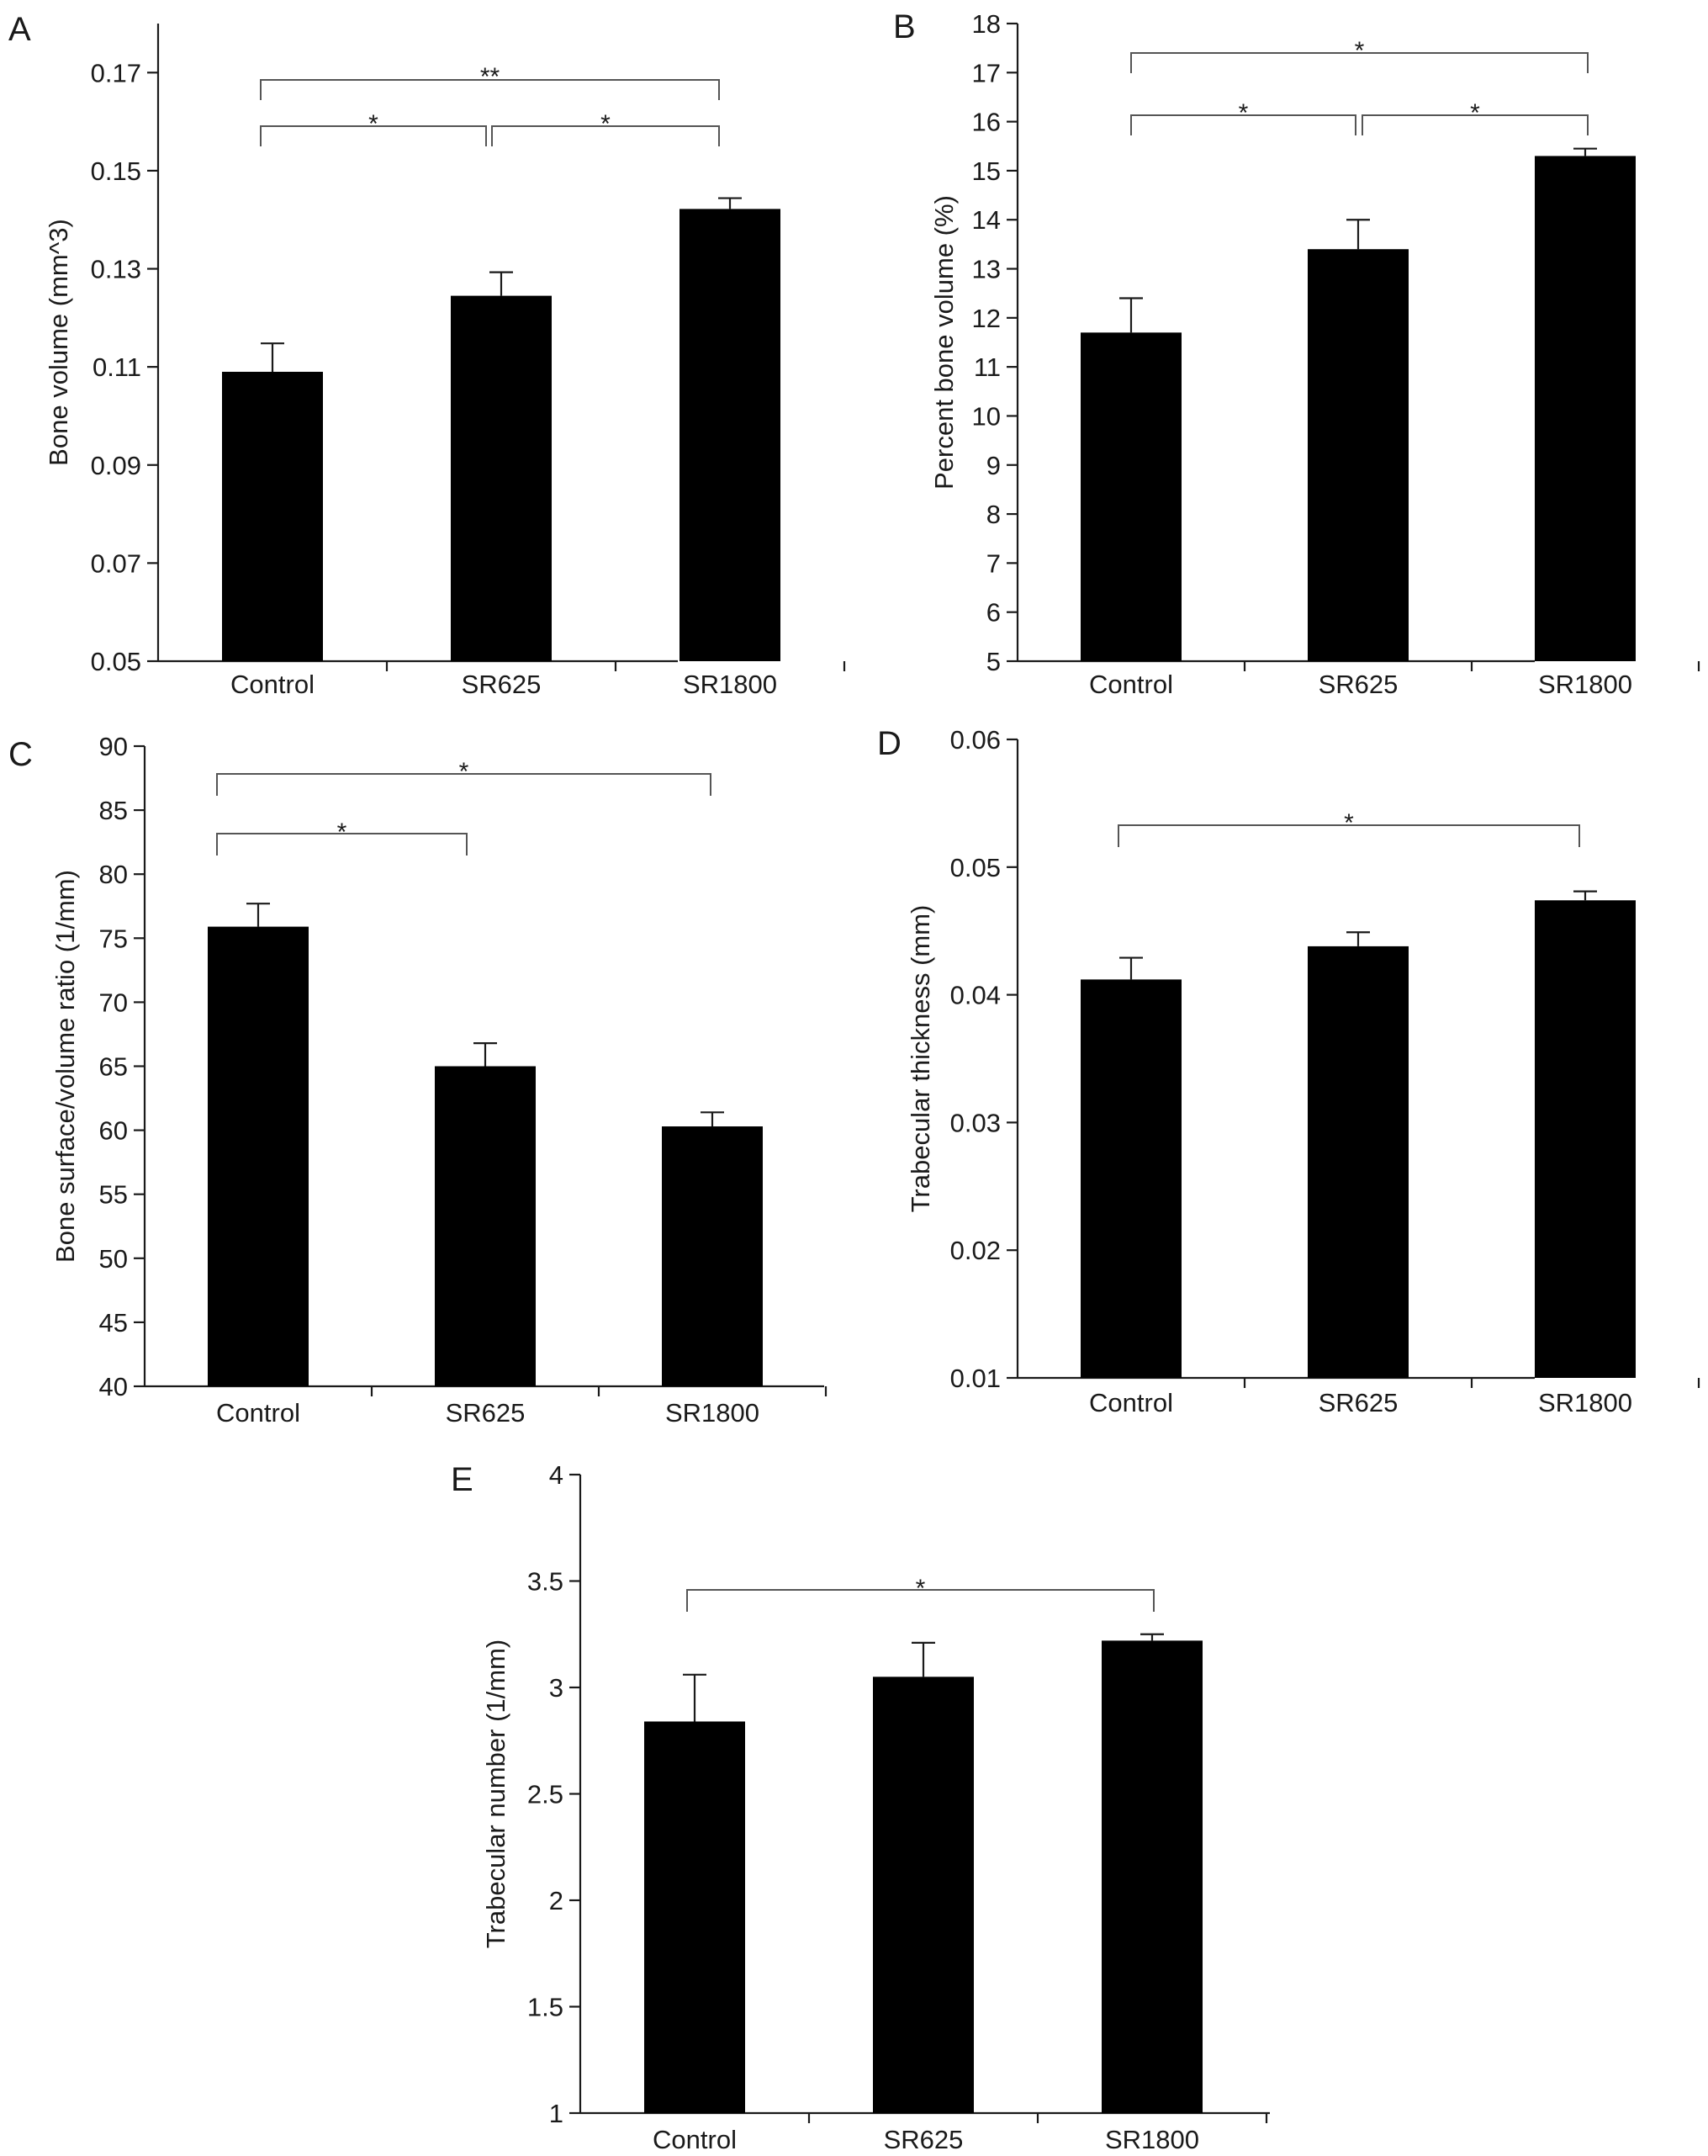  What do you see at coordinates (65, 1066) in the screenshot?
I see `y-axis-title: Bone surface/volume ratio (1/mm)` at bounding box center [65, 1066].